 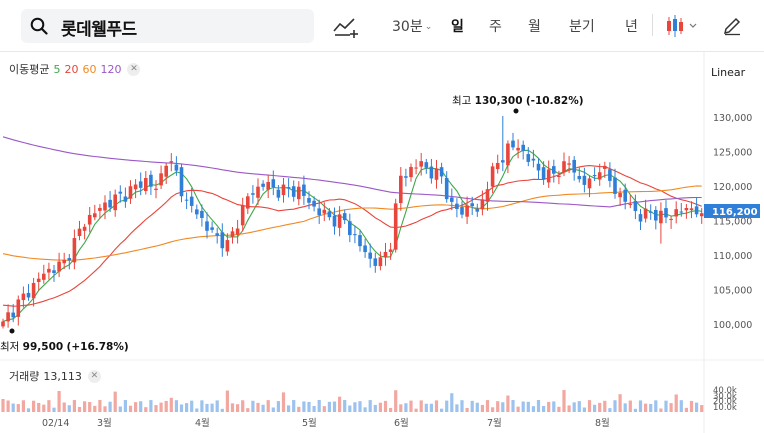 What do you see at coordinates (725, 408) in the screenshot?
I see `volume-tick-label: 10.0k` at bounding box center [725, 408].